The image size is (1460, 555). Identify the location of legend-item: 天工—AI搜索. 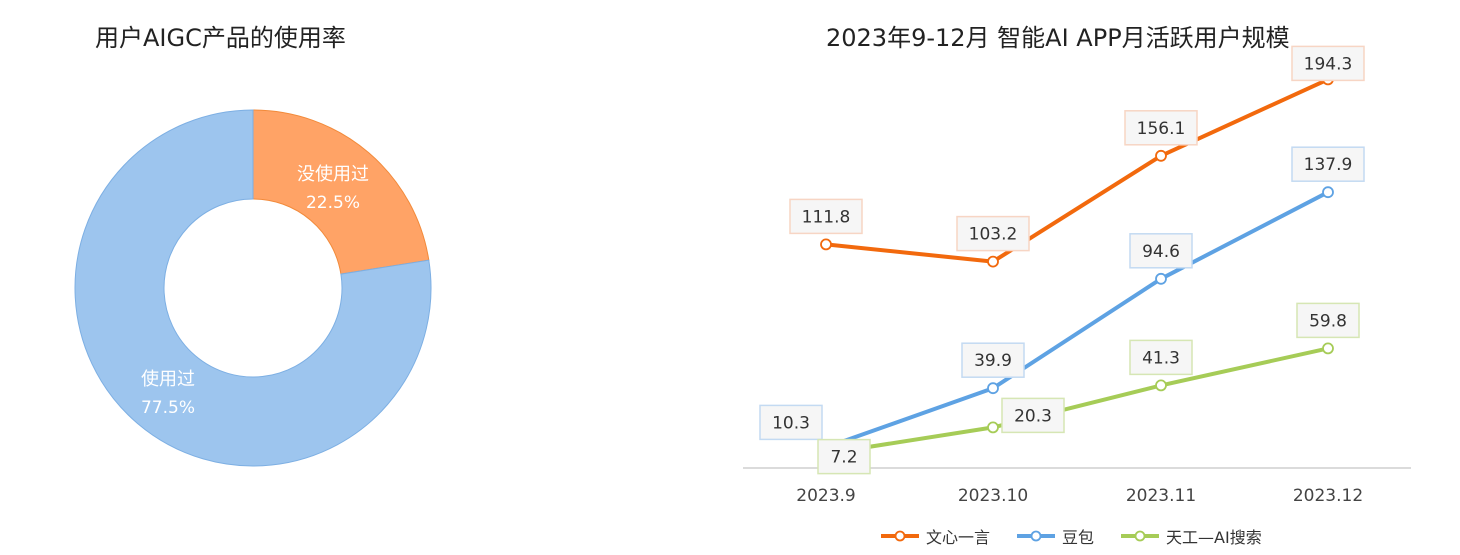
(1191, 536).